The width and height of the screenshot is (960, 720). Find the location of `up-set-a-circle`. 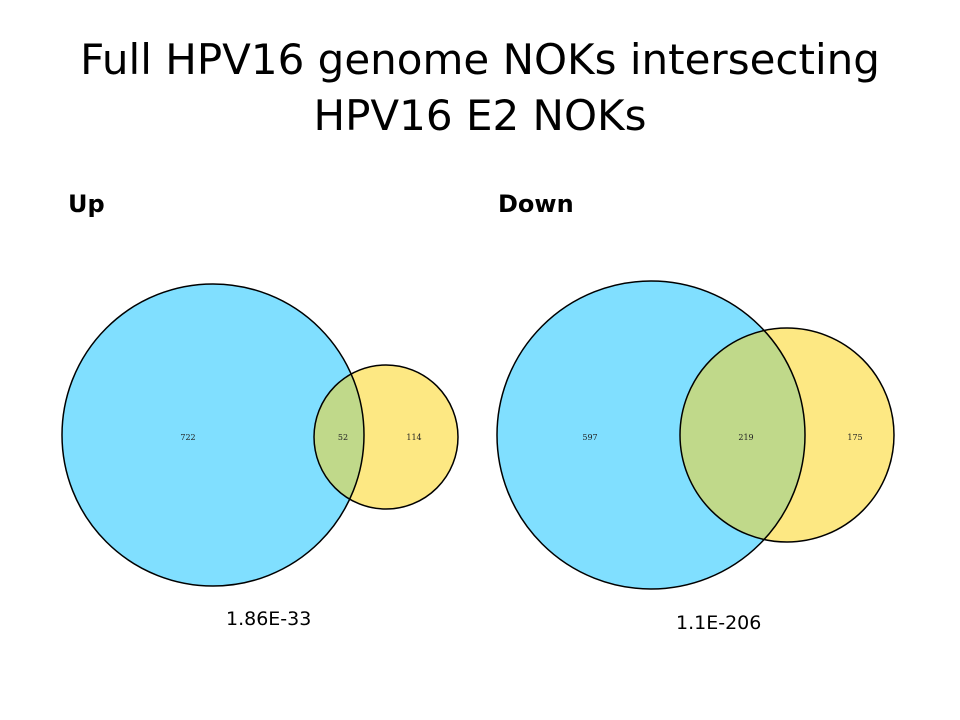

up-set-a-circle is located at coordinates (213, 435).